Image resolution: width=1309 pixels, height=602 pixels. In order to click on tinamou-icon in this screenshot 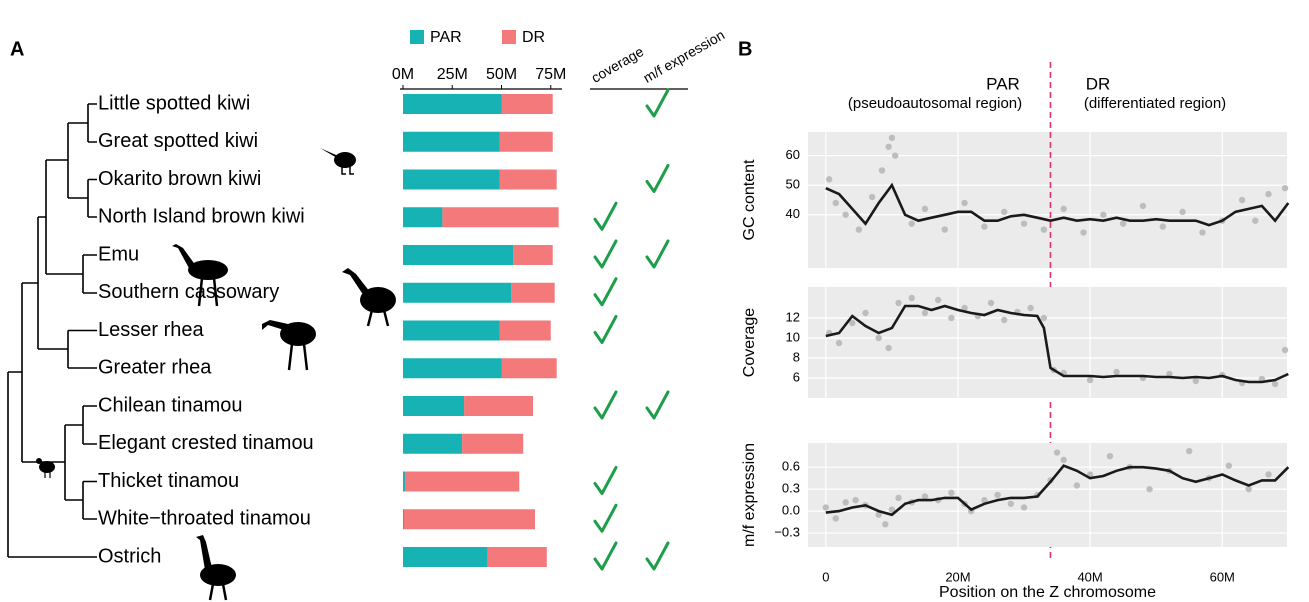, I will do `click(45, 468)`.